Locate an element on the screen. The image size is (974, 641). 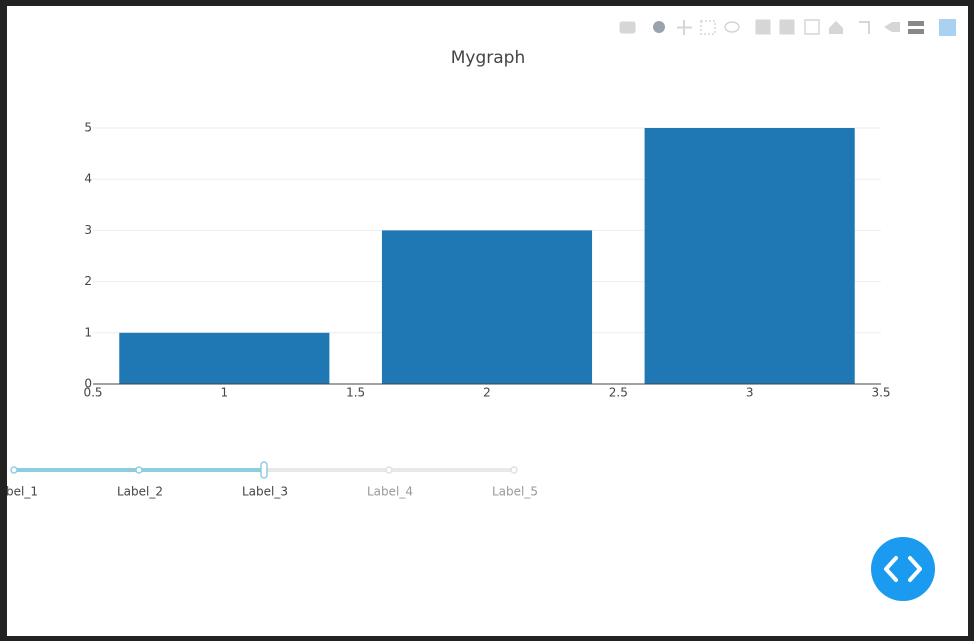
x-tick-label: 1.5 is located at coordinates (355, 393).